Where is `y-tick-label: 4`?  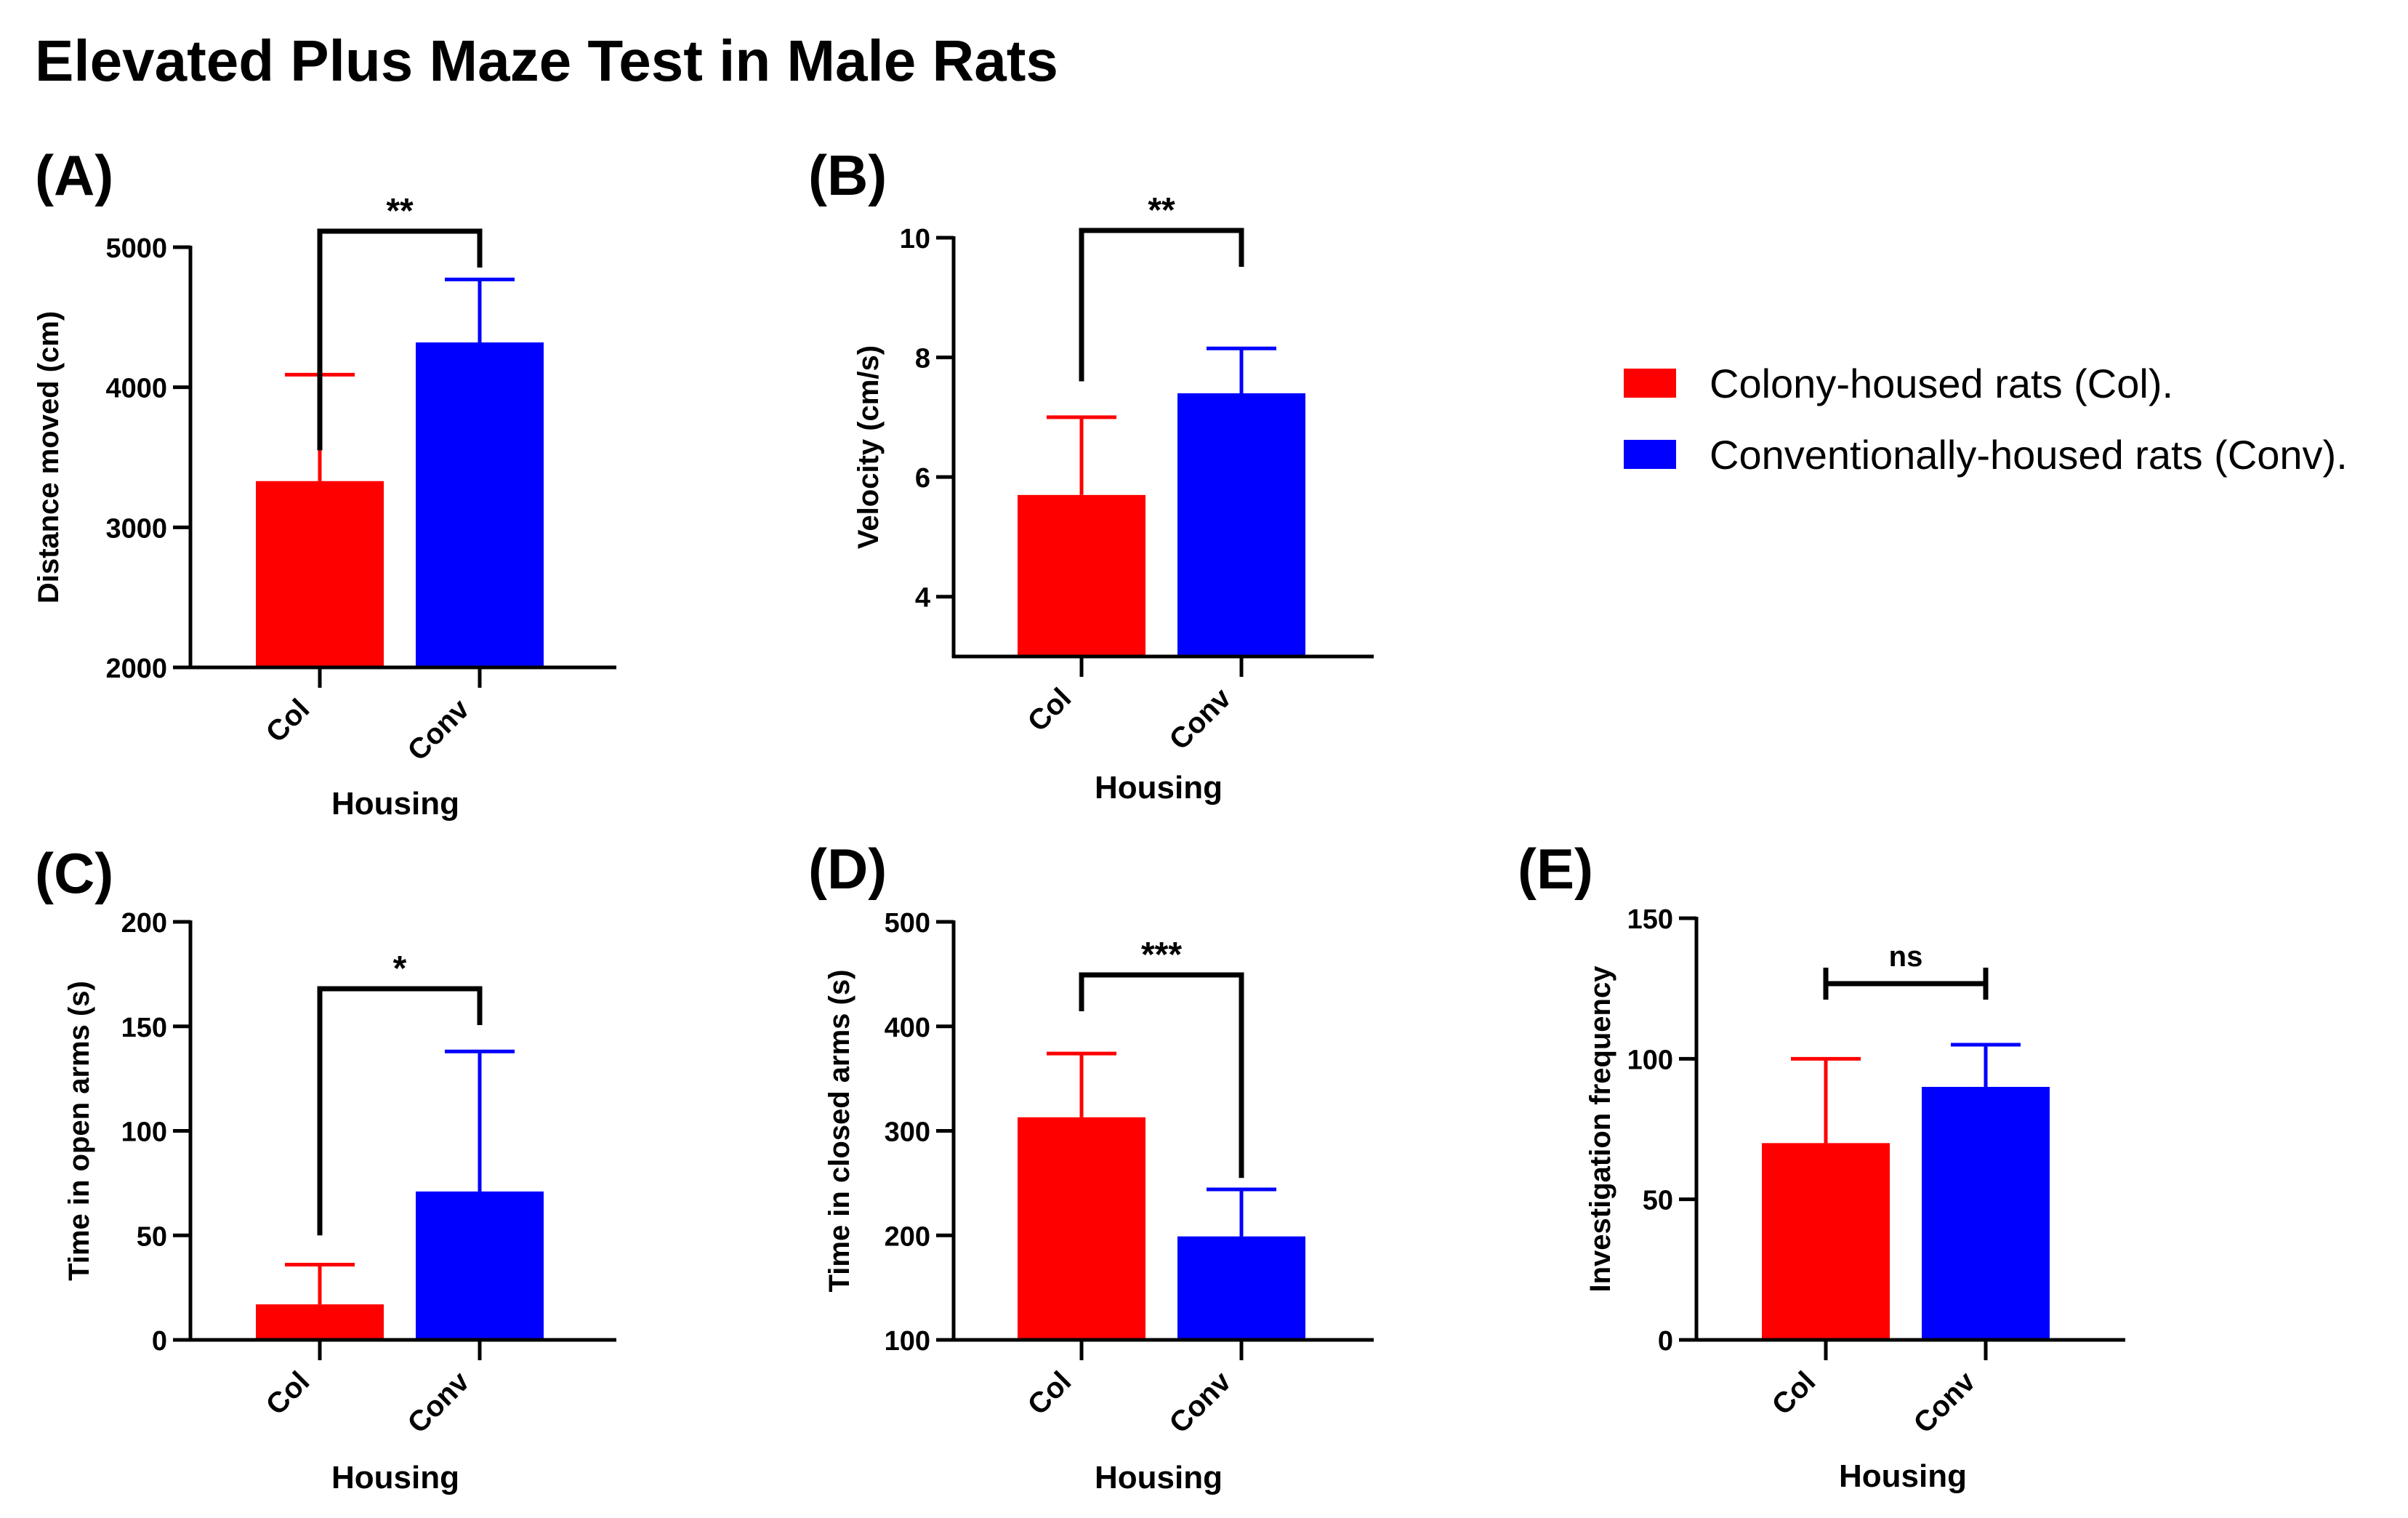 y-tick-label: 4 is located at coordinates (923, 599).